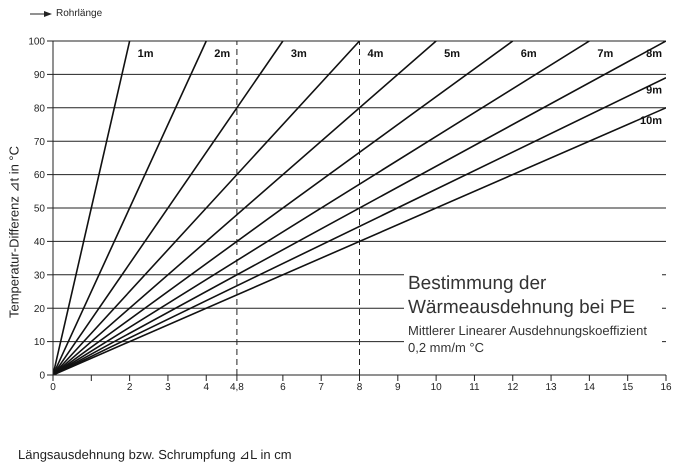 The height and width of the screenshot is (471, 674). Describe the element at coordinates (40, 142) in the screenshot. I see `y-tick-label: 70` at that location.